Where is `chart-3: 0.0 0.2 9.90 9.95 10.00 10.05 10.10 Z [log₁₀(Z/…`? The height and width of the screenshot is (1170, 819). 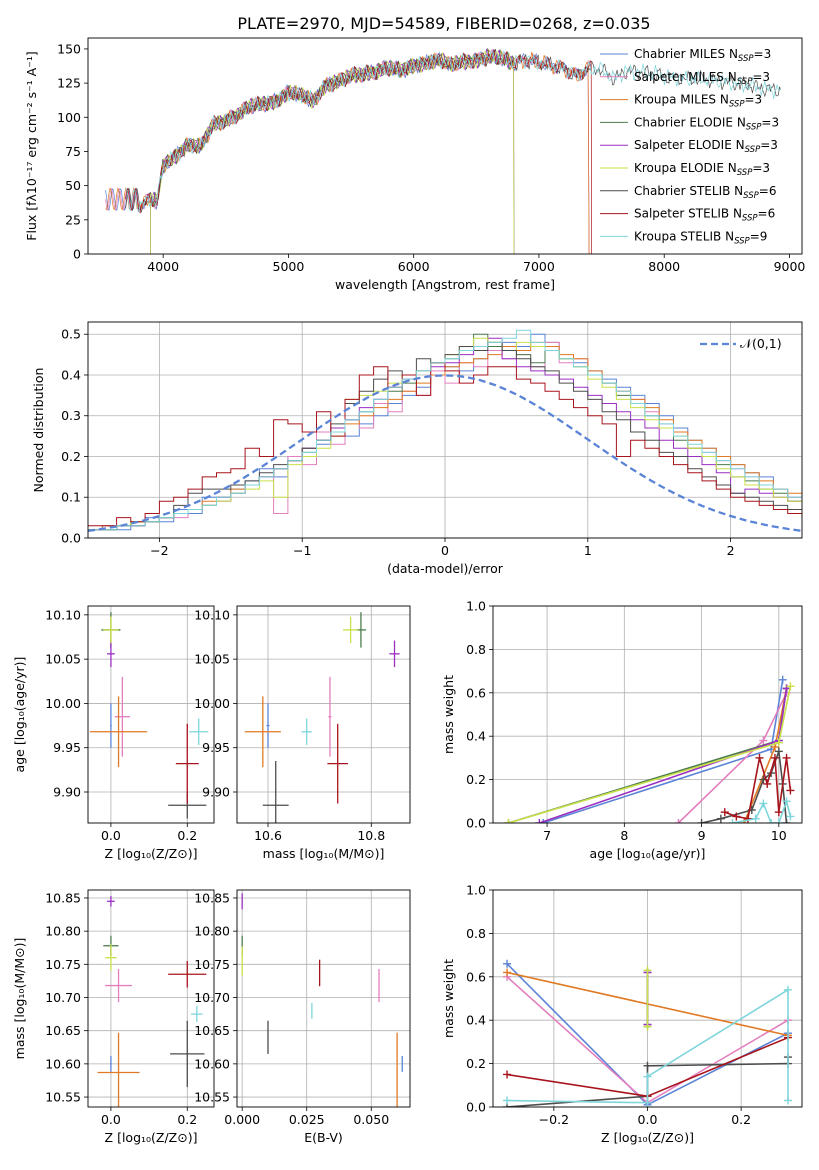 chart-3: 0.0 0.2 9.90 9.95 10.00 10.05 10.10 Z [log₁₀(Z/… is located at coordinates (113, 733).